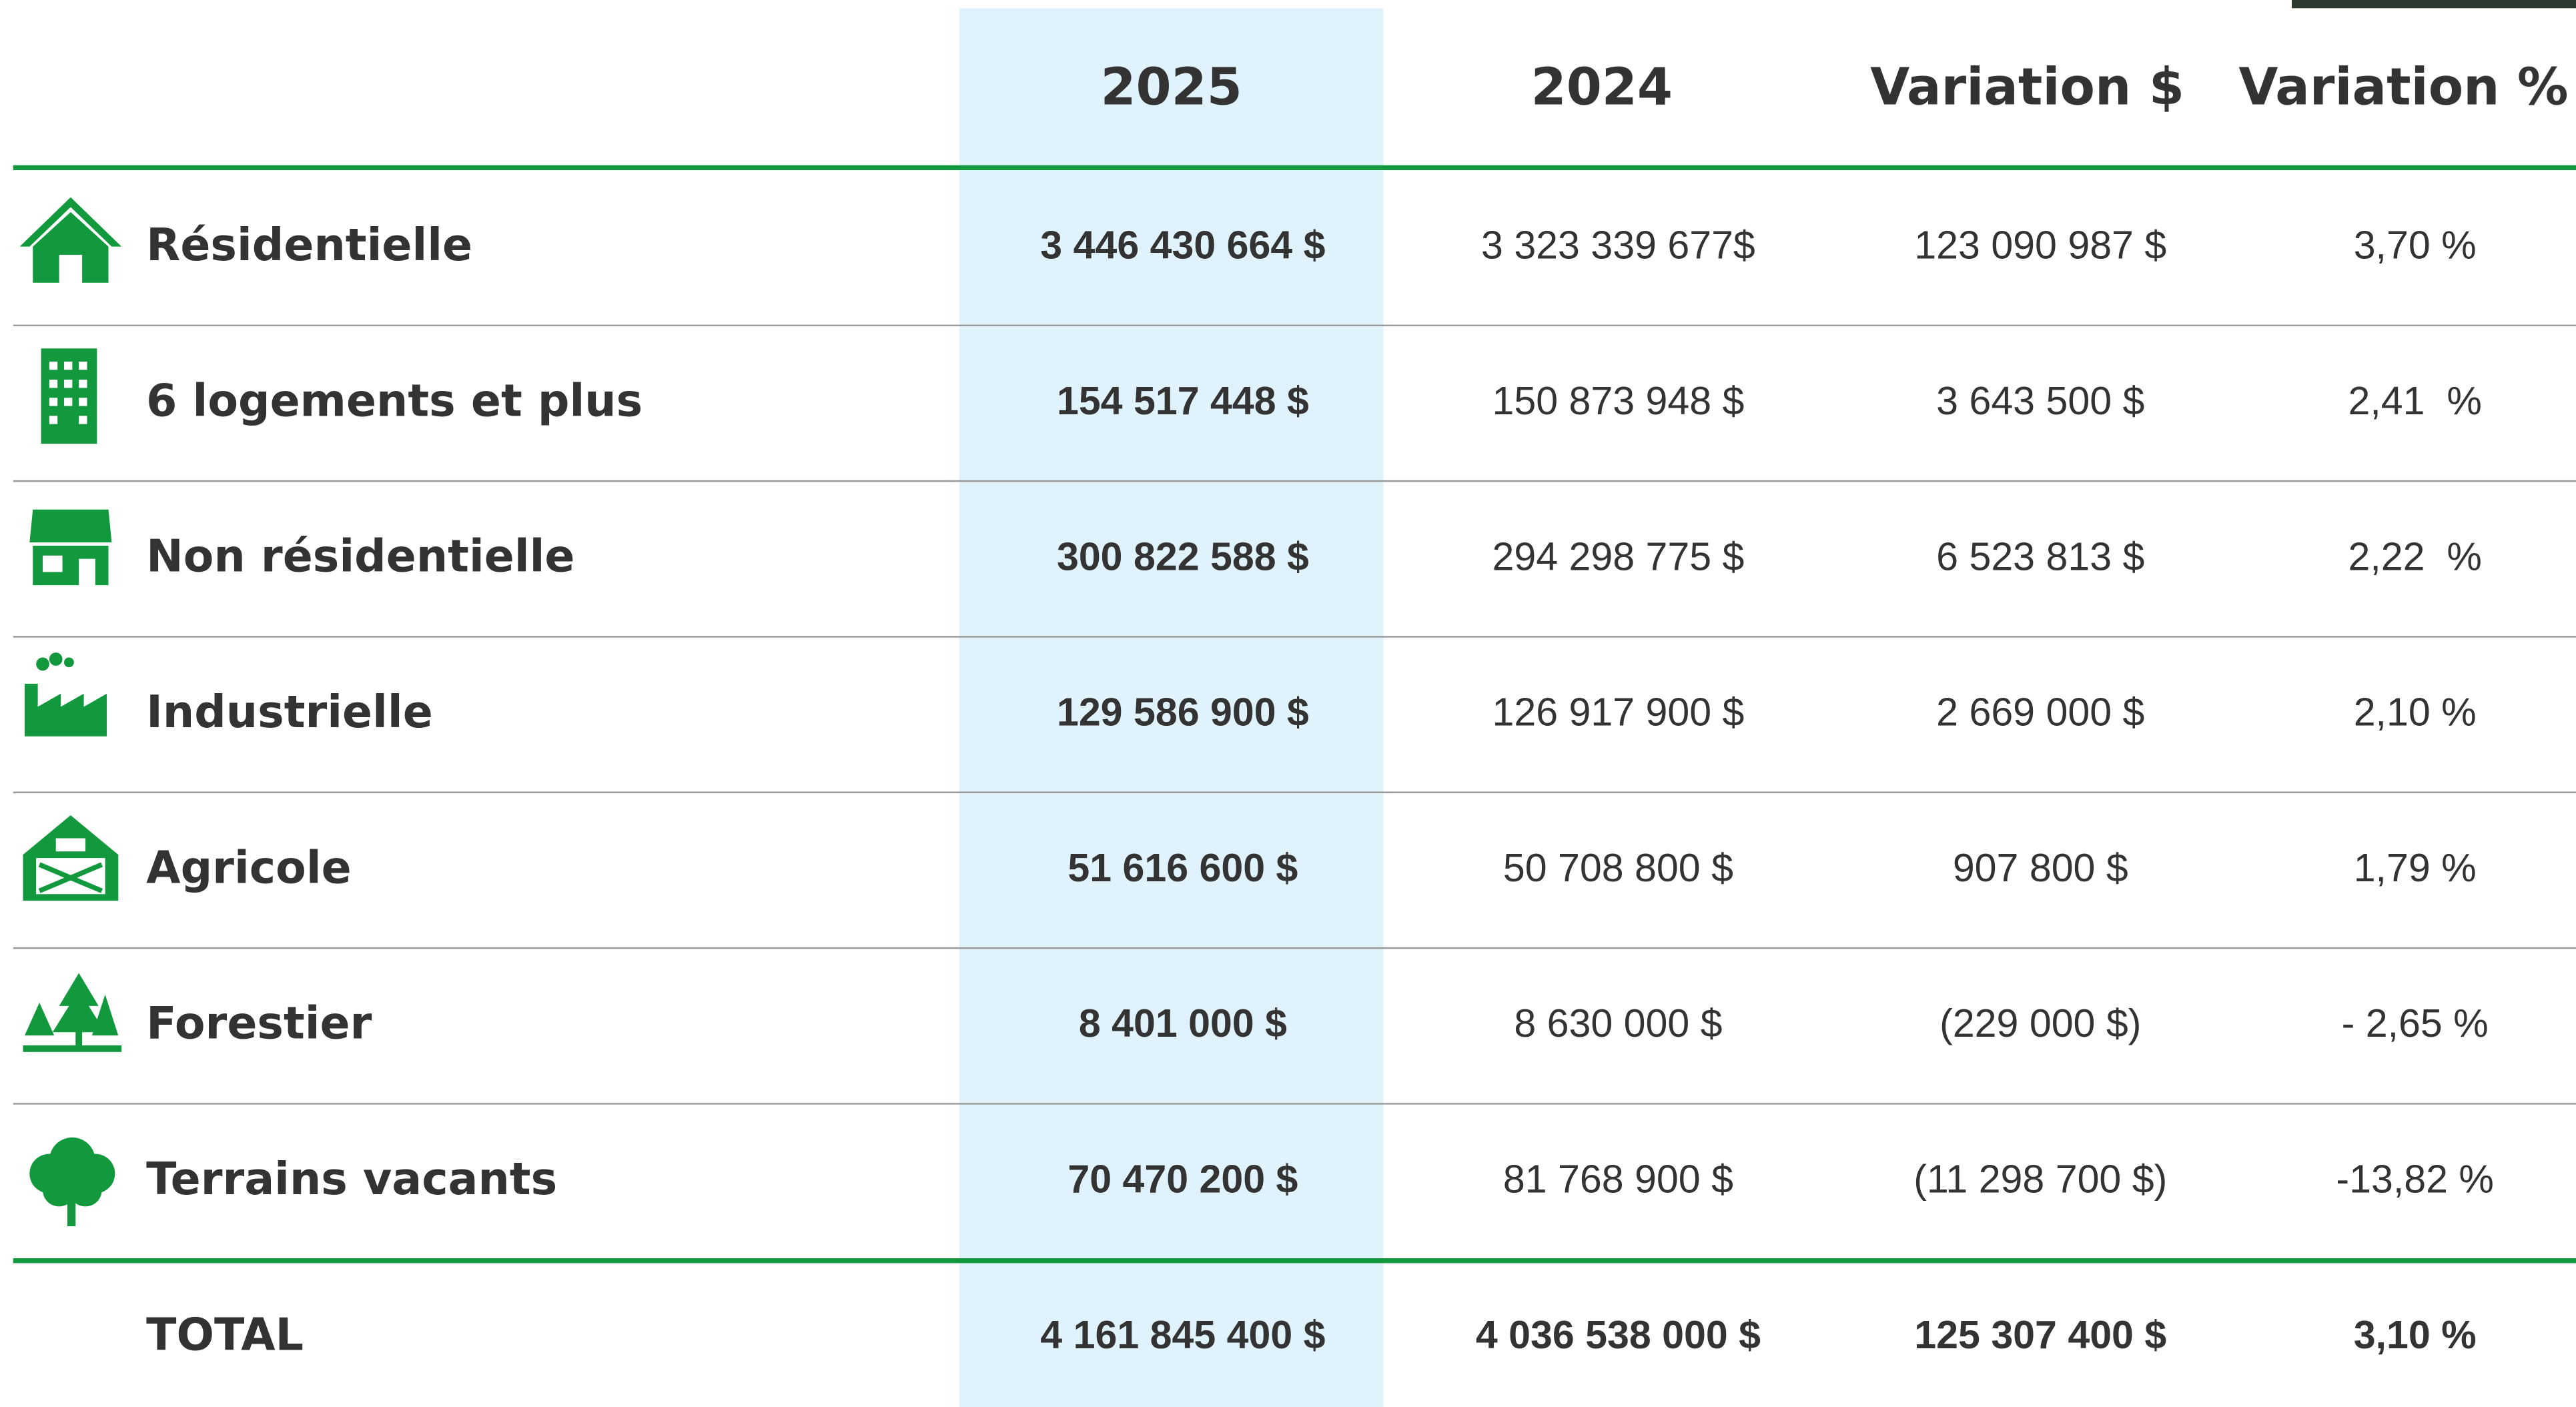  I want to click on cell: 51 616 600 $, so click(1182, 867).